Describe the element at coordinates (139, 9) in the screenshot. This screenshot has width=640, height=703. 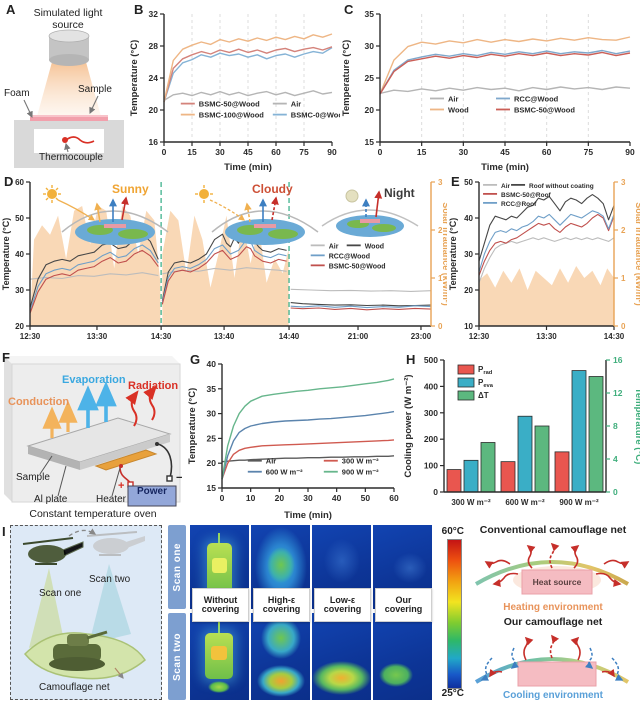
I see `panel-b-label: B` at that location.